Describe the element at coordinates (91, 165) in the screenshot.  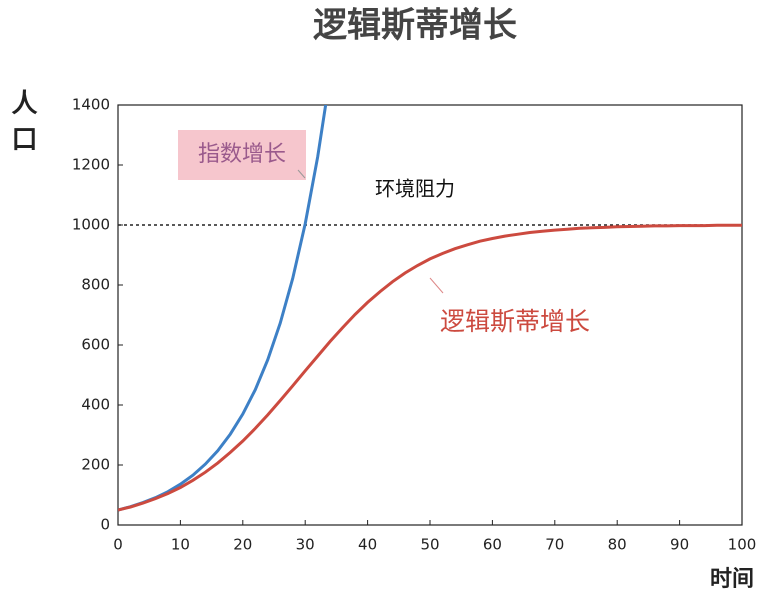
I see `y-tick-label: 1200` at that location.